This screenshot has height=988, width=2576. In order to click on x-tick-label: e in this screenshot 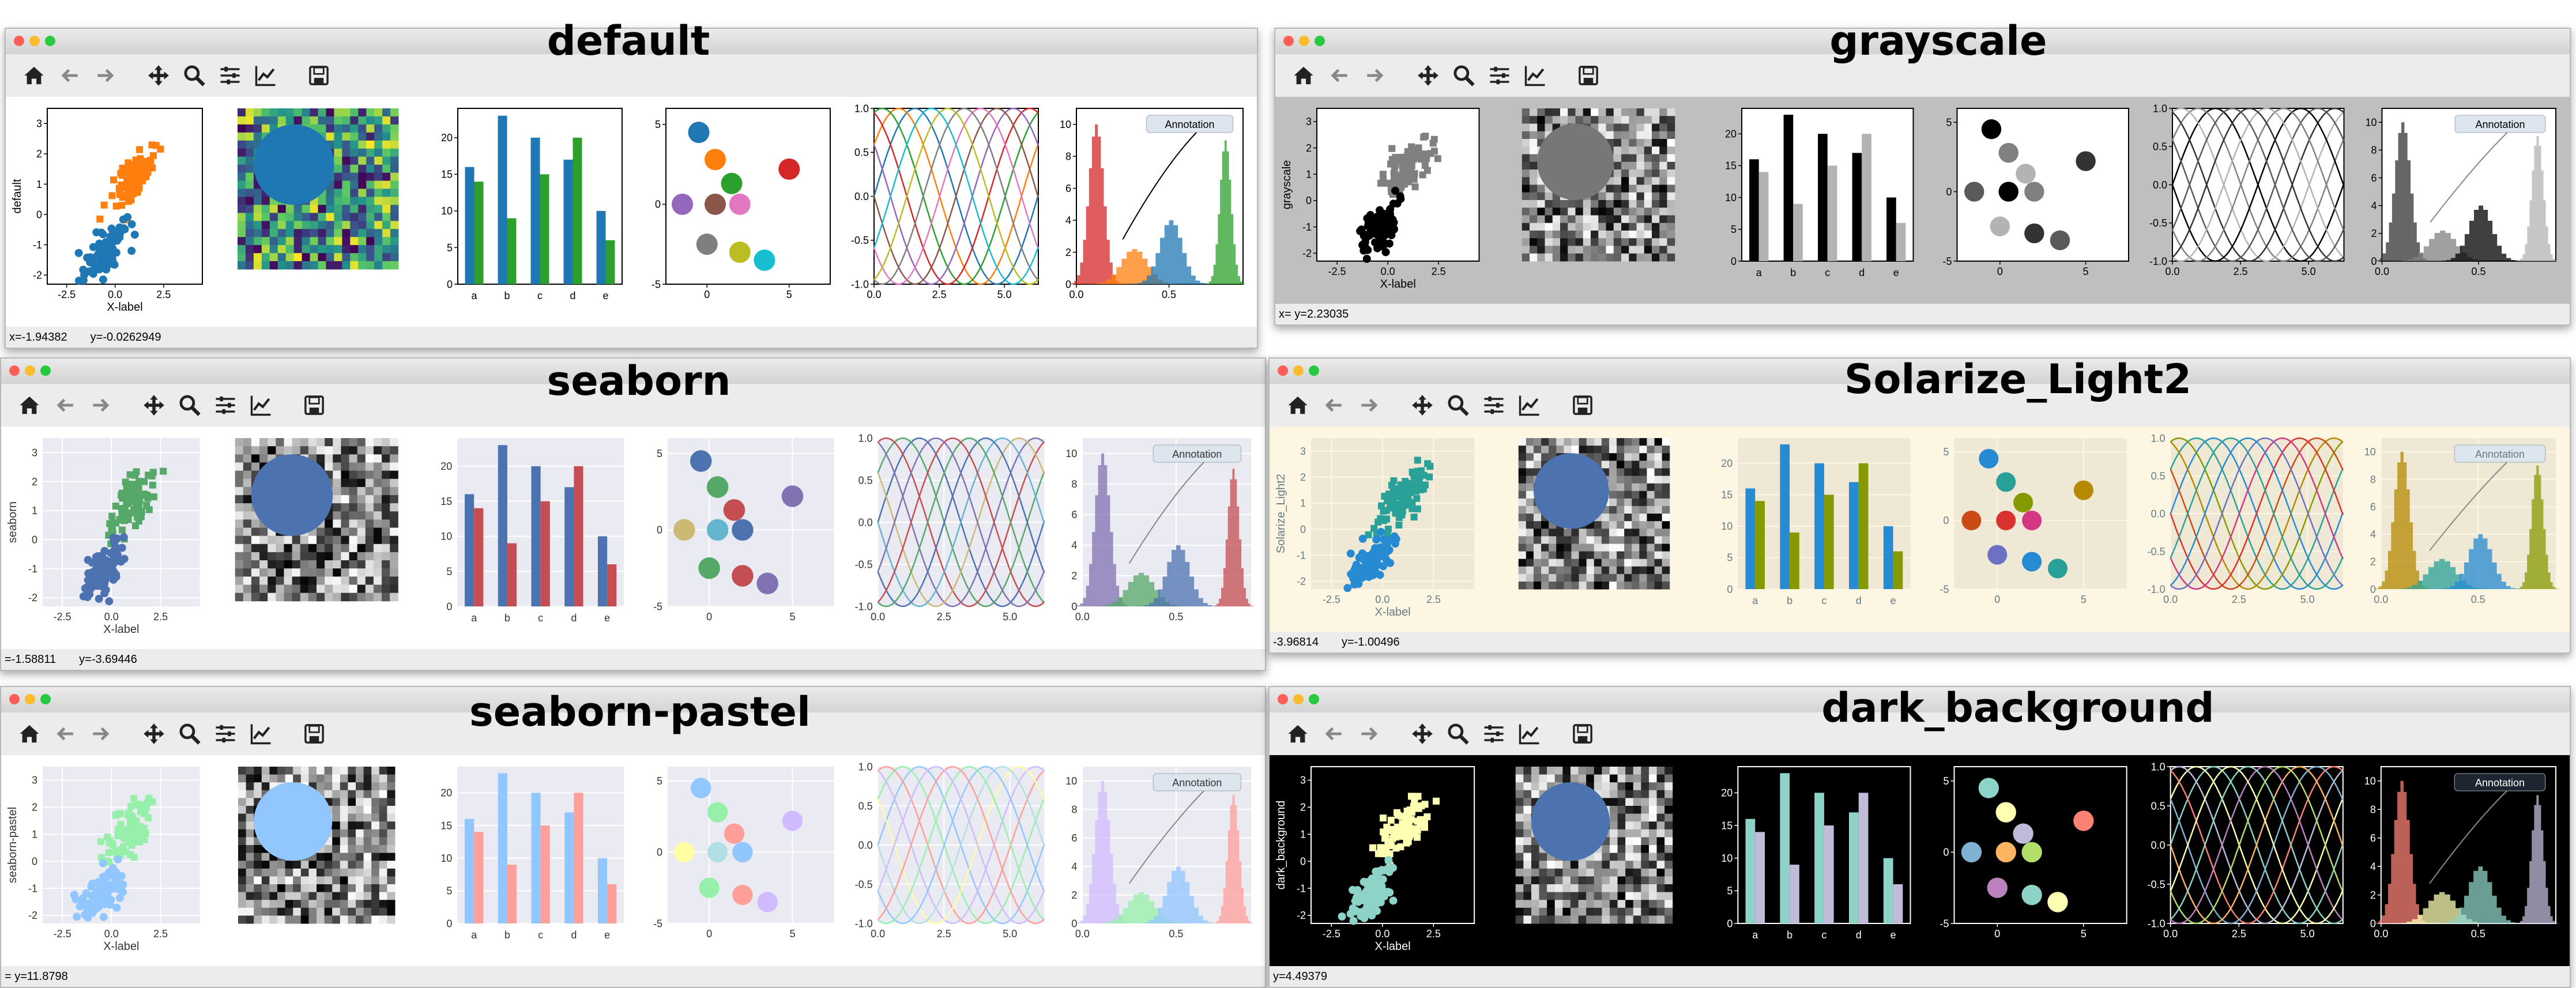, I will do `click(607, 618)`.